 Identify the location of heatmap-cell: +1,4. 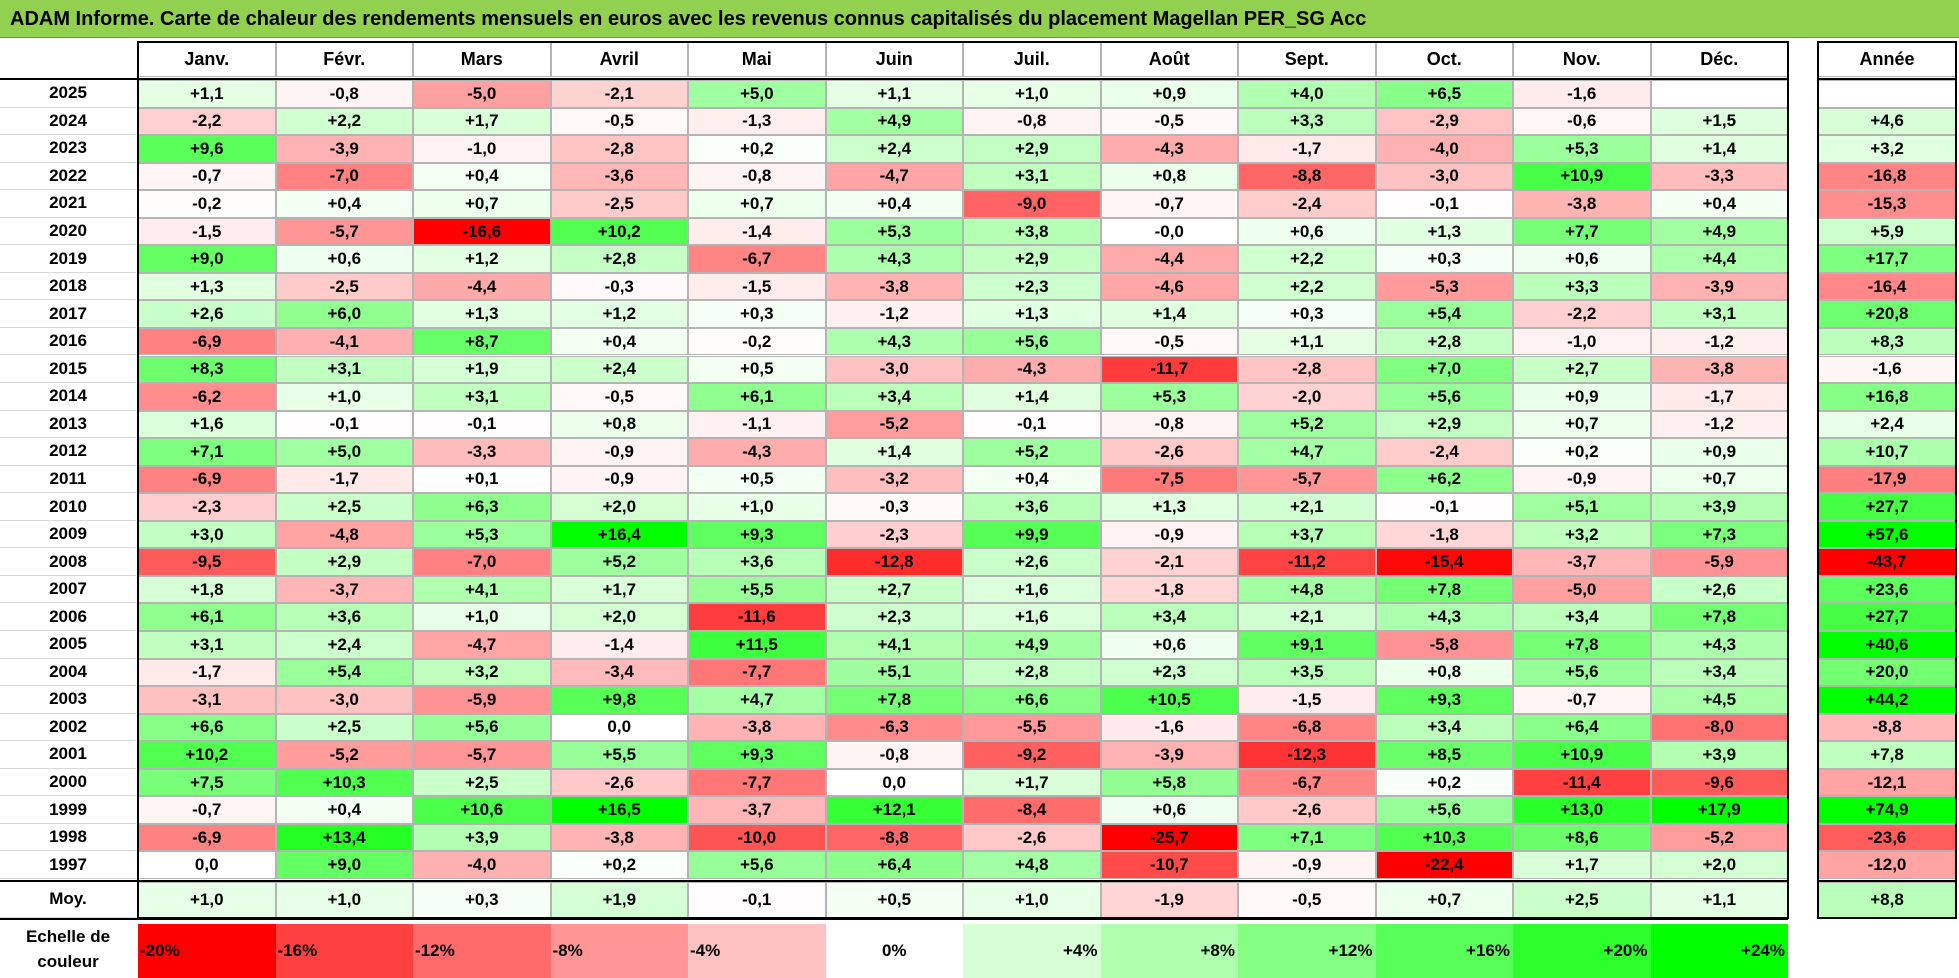
(1169, 314).